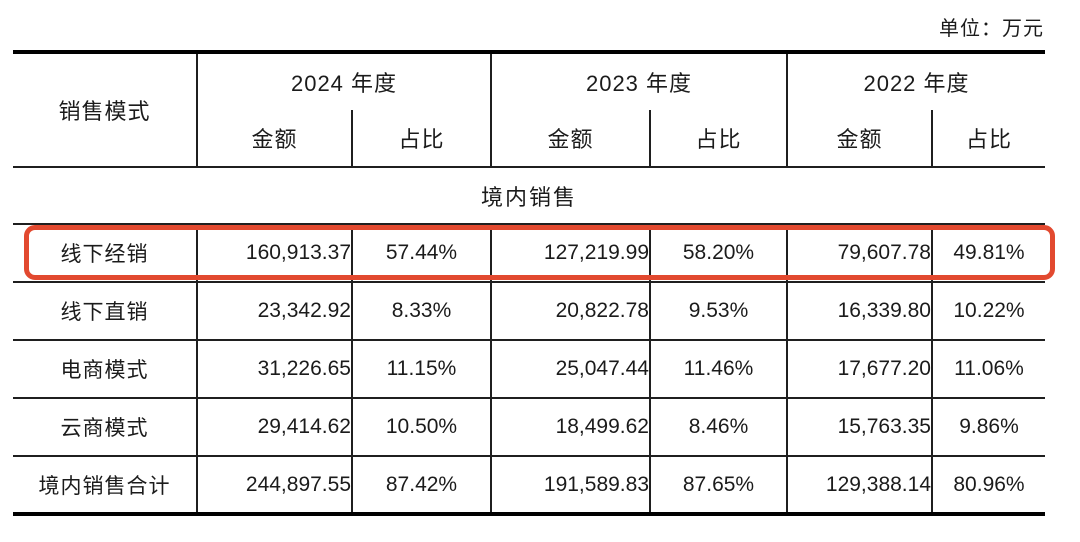 Image resolution: width=1080 pixels, height=542 pixels. What do you see at coordinates (718, 253) in the screenshot?
I see `ratio-cell: 58.20%` at bounding box center [718, 253].